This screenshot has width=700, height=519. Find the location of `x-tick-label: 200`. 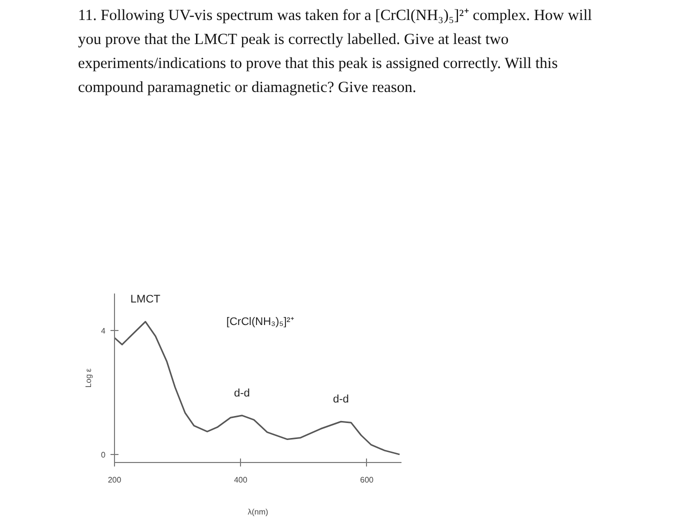

x-tick-label: 200 is located at coordinates (115, 480).